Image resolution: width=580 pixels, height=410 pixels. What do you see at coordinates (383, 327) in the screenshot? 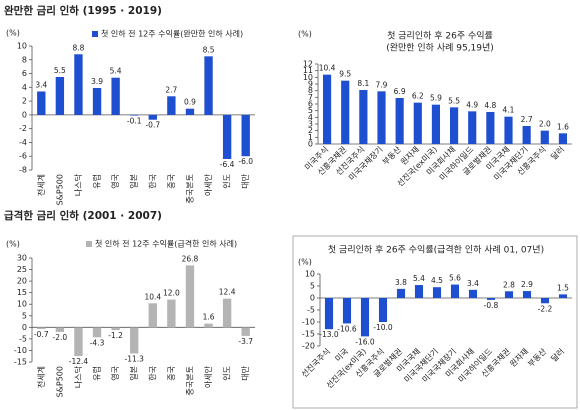
I see `value-label: -10.0` at bounding box center [383, 327].